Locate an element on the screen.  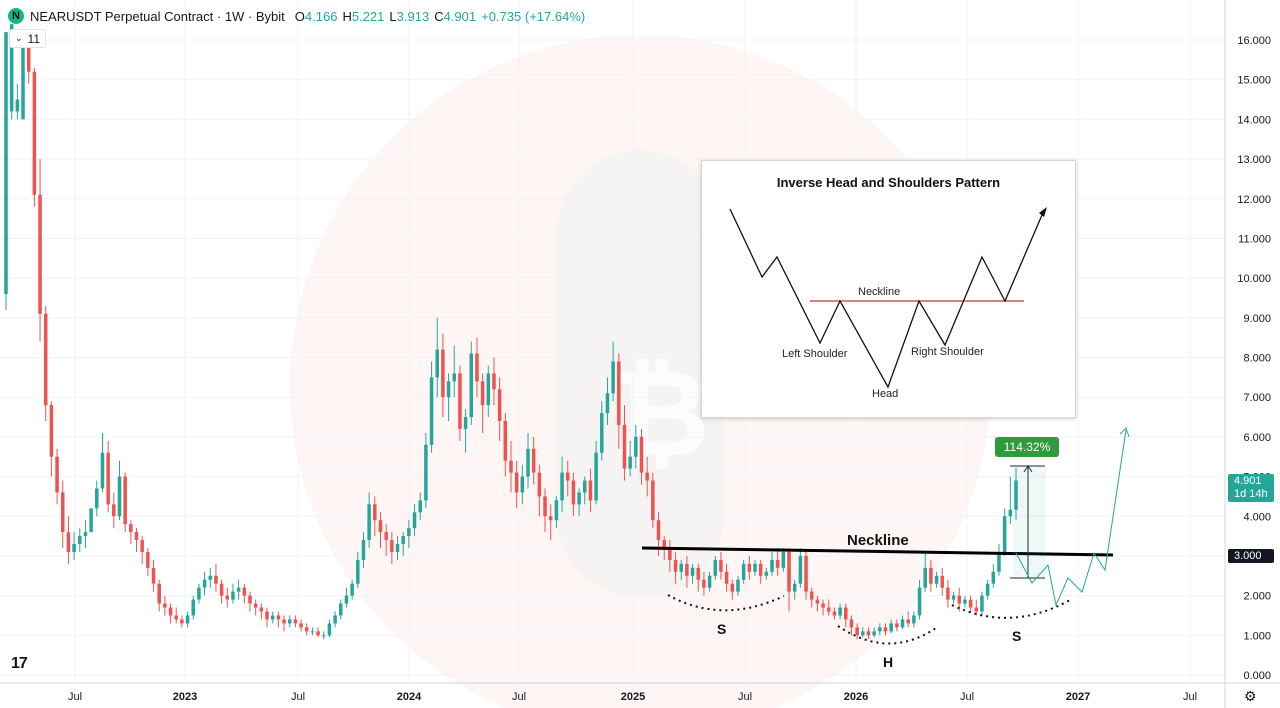
s-right-label: S is located at coordinates (1016, 636).